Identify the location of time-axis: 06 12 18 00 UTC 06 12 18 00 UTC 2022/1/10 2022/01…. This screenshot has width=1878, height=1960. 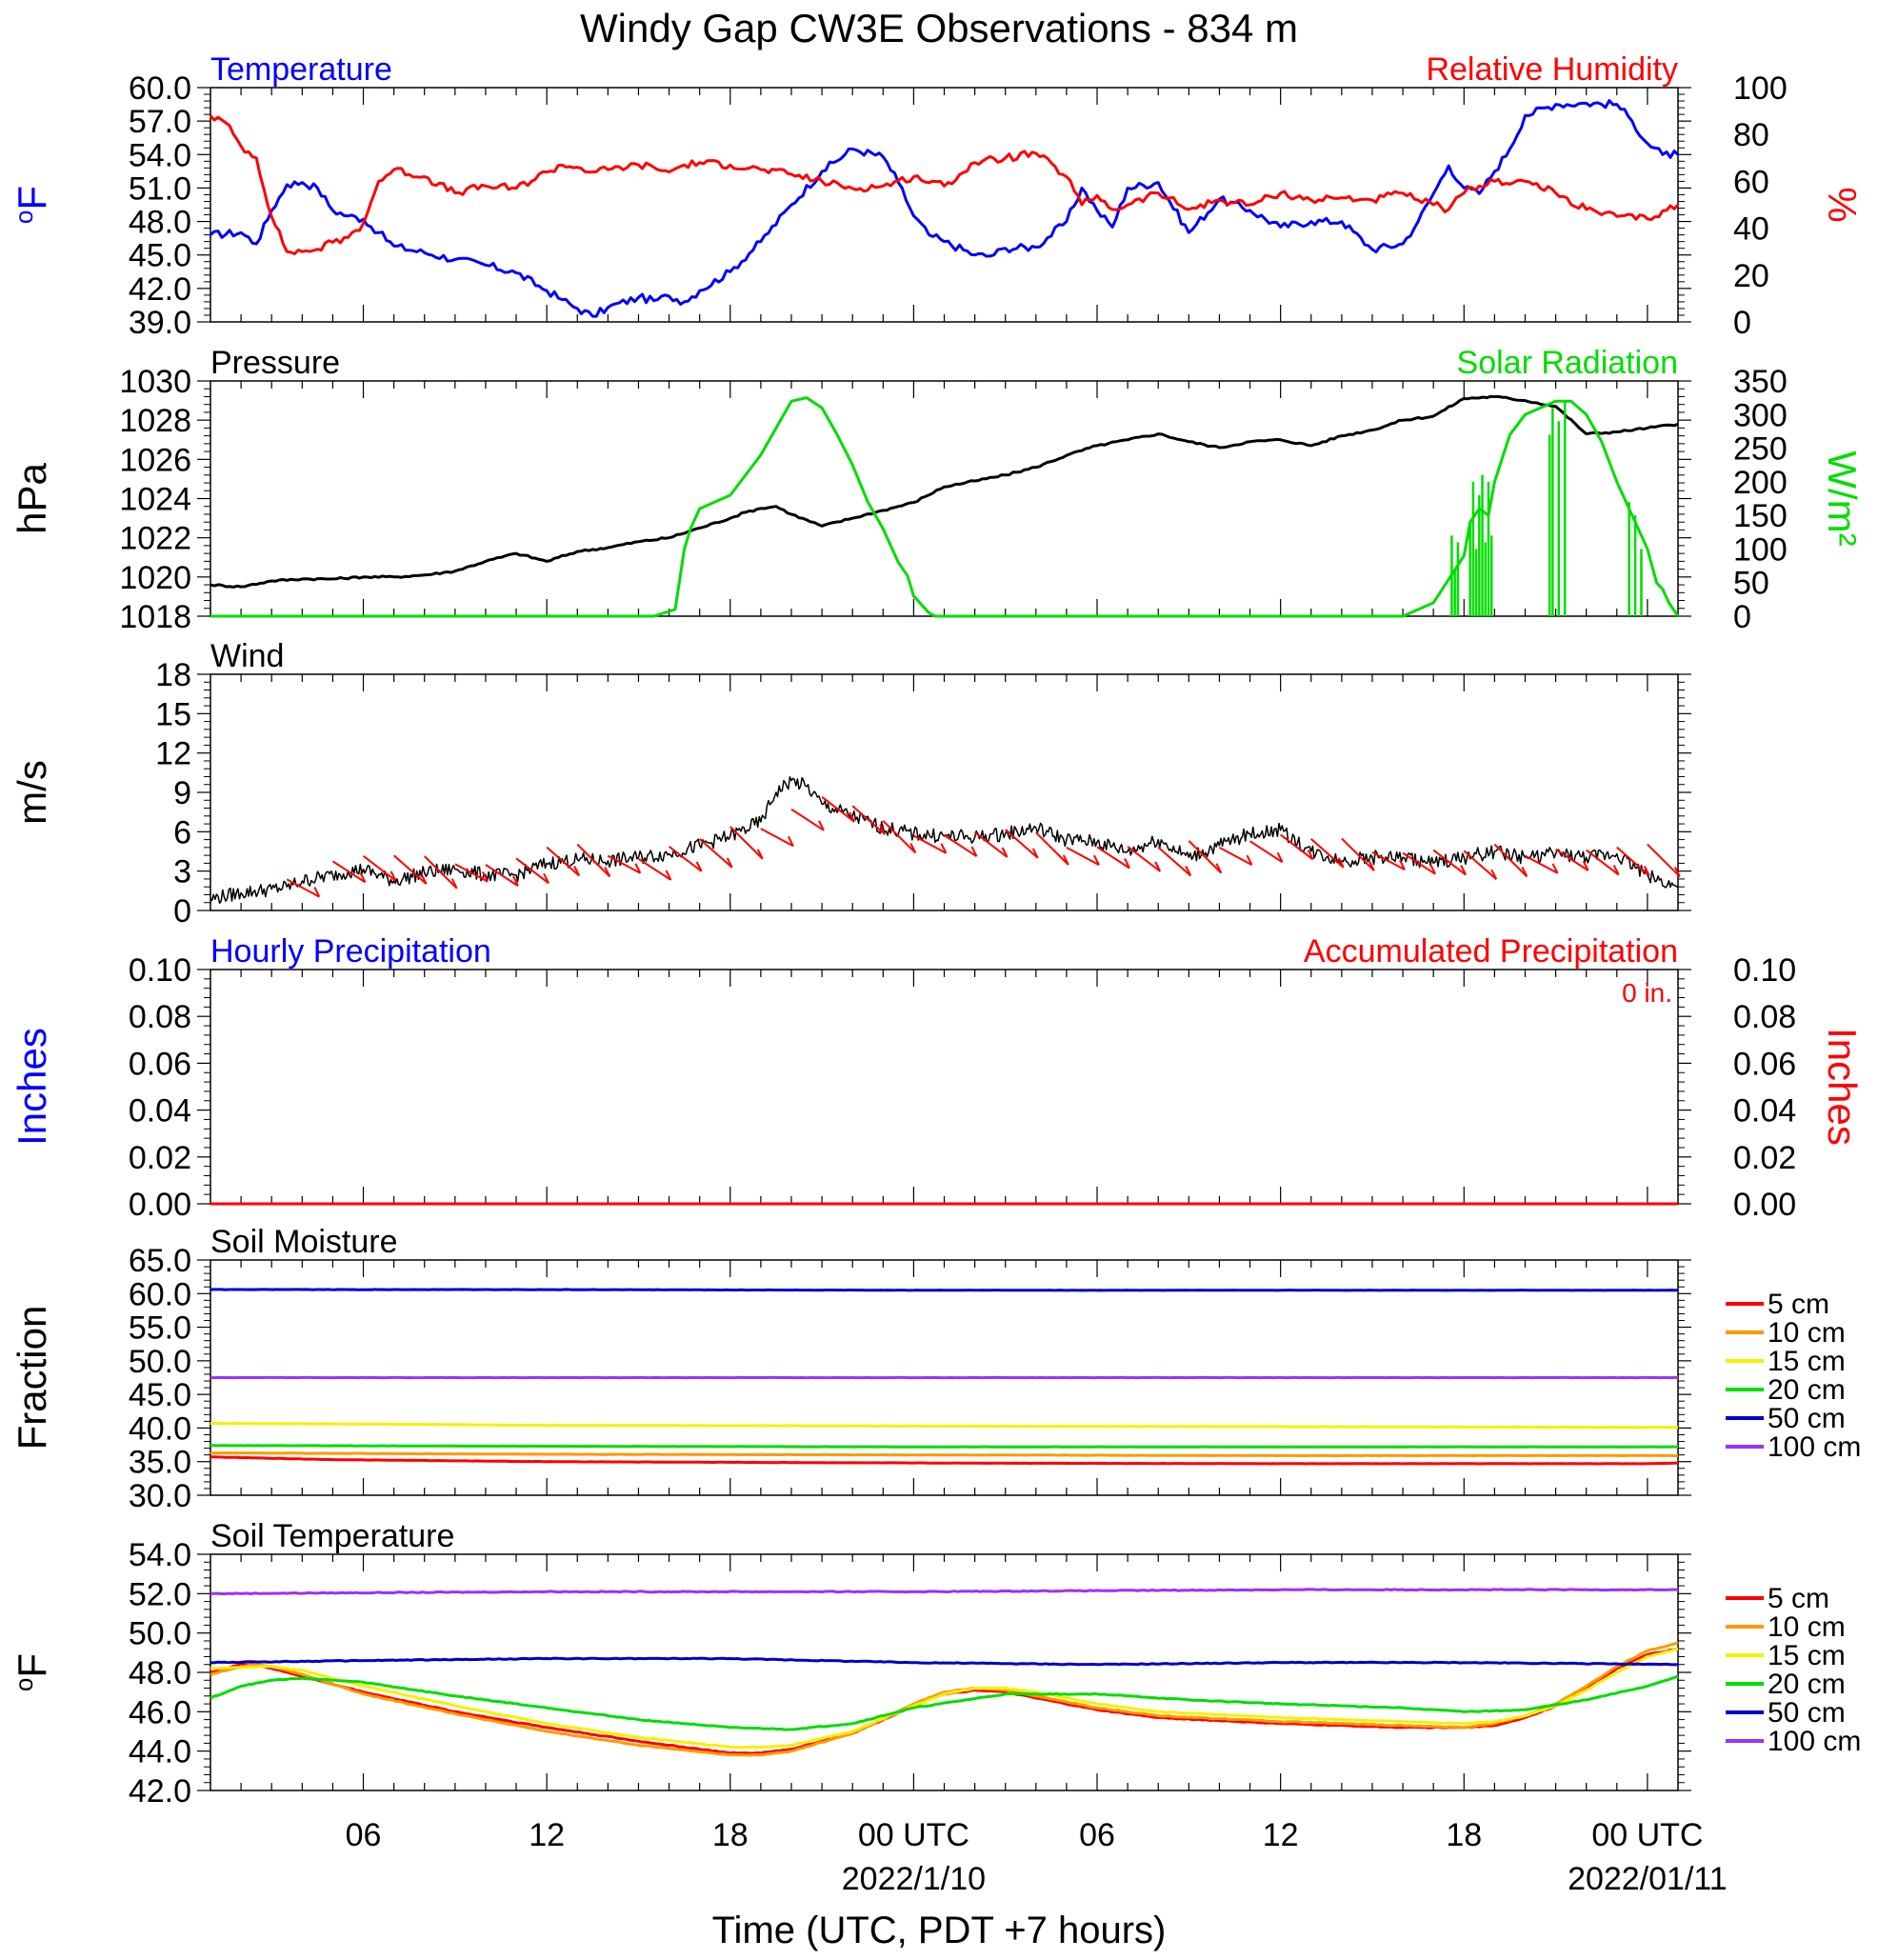
(1037, 1857).